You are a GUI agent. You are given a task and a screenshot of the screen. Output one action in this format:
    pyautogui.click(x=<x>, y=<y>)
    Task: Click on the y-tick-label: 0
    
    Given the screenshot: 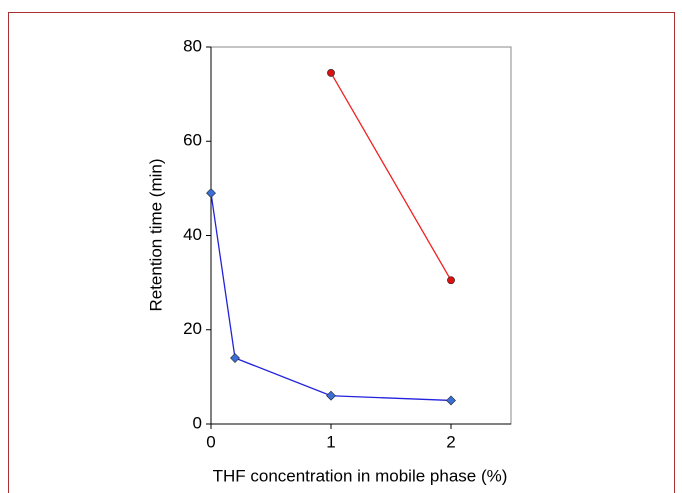 What is the action you would take?
    pyautogui.click(x=197, y=422)
    